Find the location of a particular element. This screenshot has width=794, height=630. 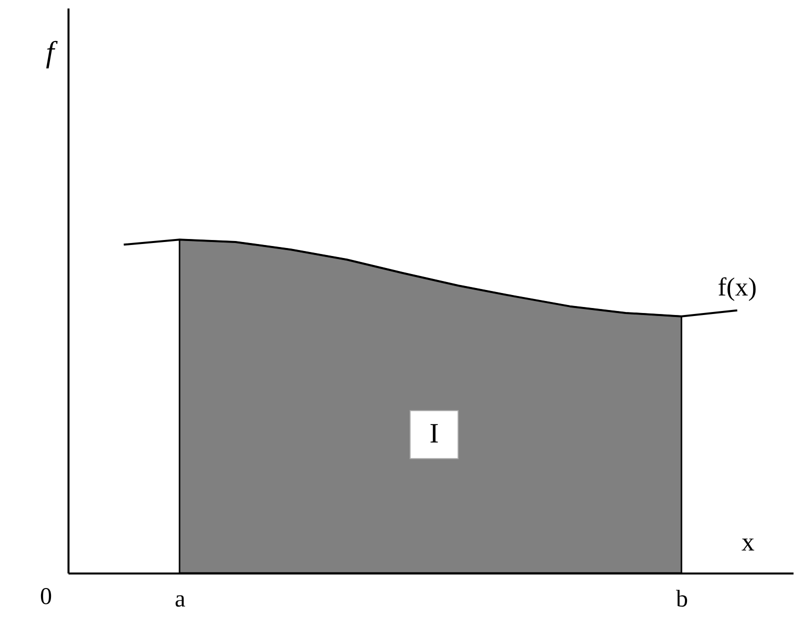

annotation: I is located at coordinates (434, 434).